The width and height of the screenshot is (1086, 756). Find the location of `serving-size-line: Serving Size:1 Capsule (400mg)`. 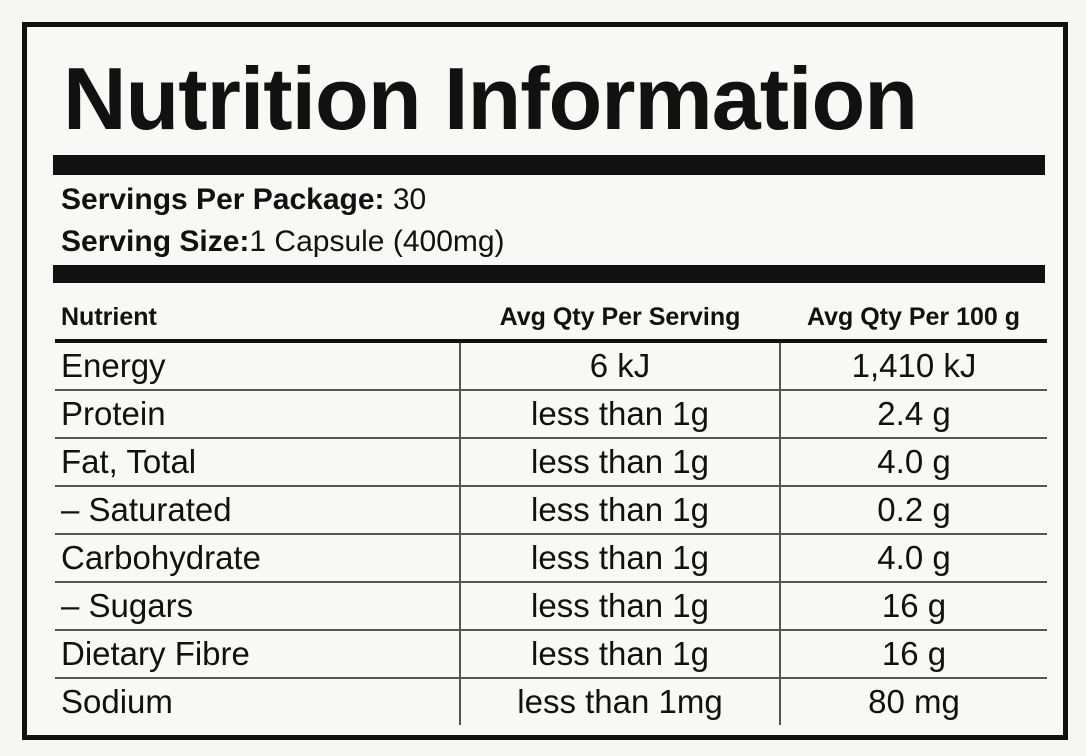

serving-size-line: Serving Size:1 Capsule (400mg) is located at coordinates (283, 242).